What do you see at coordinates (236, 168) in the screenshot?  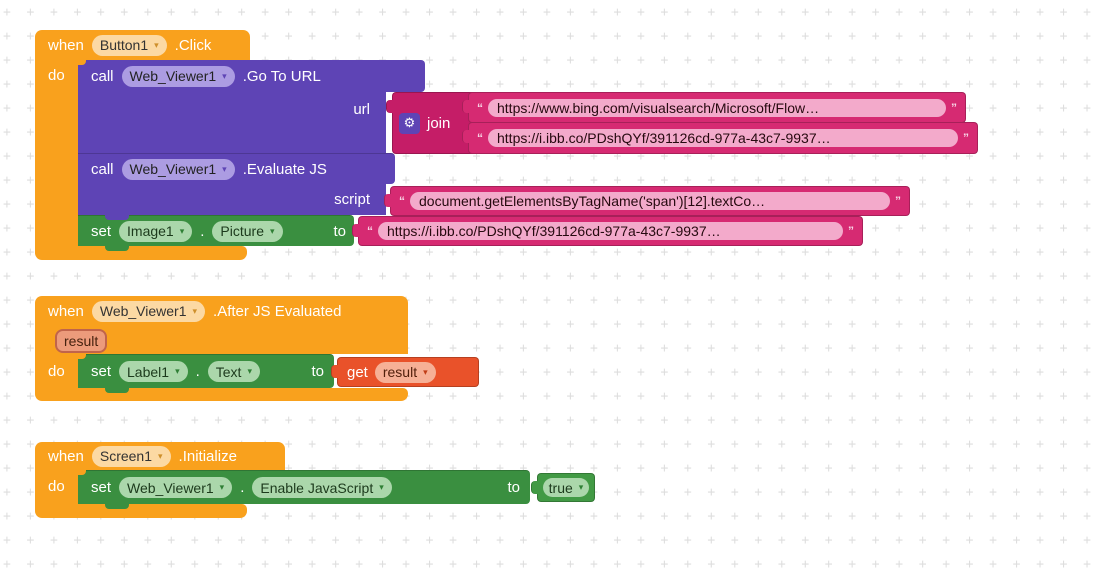 I see `call-evaluate-js-block: call Web_Viewer1 ▾ .Evaluate JS` at bounding box center [236, 168].